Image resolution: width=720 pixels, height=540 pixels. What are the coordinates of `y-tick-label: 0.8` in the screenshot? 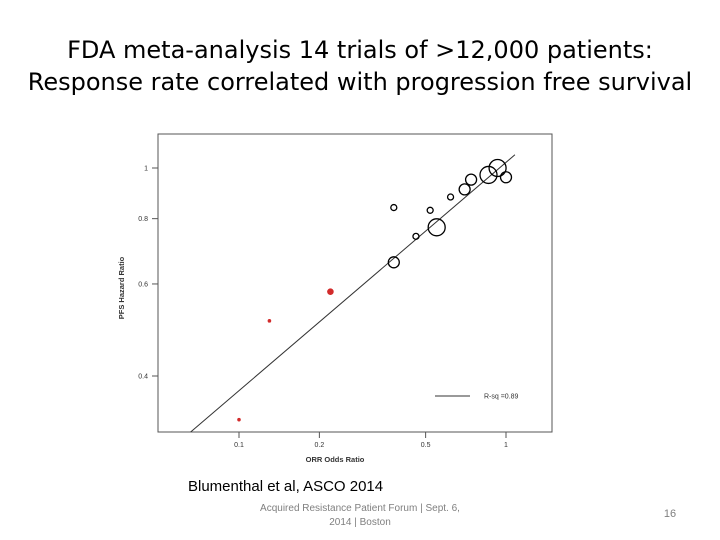 It's located at (143, 219).